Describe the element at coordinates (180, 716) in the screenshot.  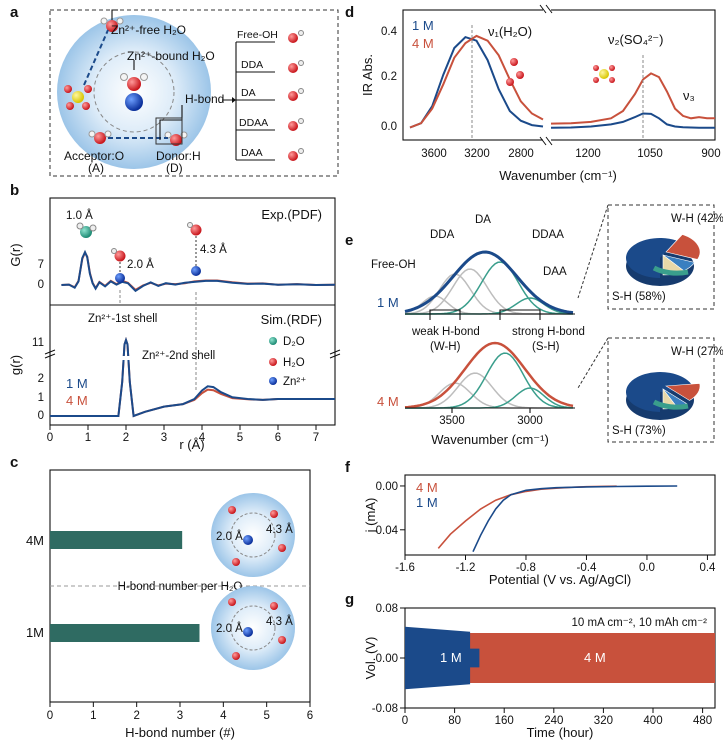
I see `c-xtick-label: 3` at that location.